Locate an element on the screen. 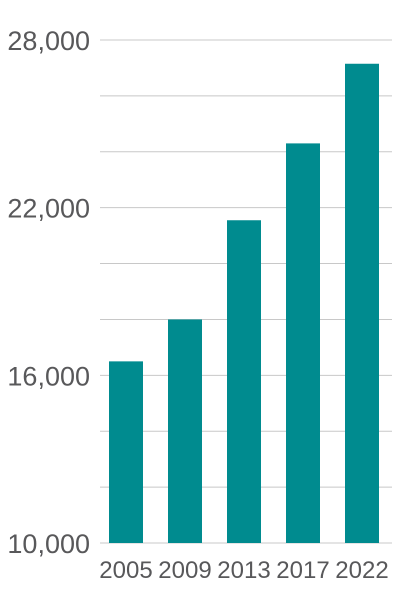  bar-2009 is located at coordinates (185, 431).